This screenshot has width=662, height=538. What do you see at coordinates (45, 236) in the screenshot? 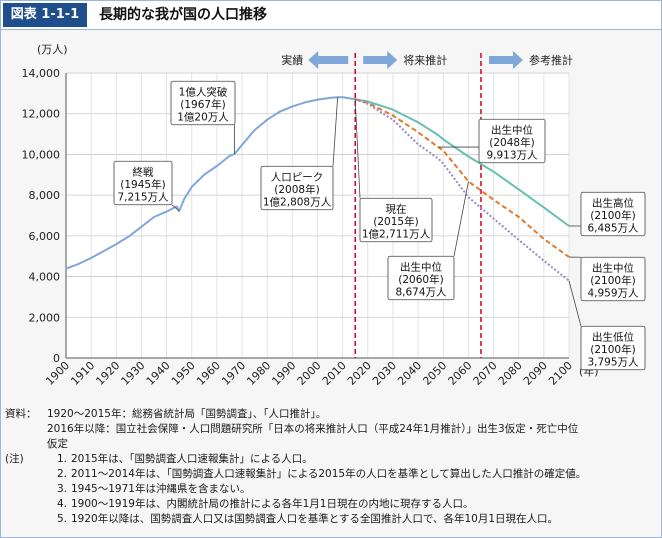
I see `y-tick-label: 6,000` at bounding box center [45, 236].